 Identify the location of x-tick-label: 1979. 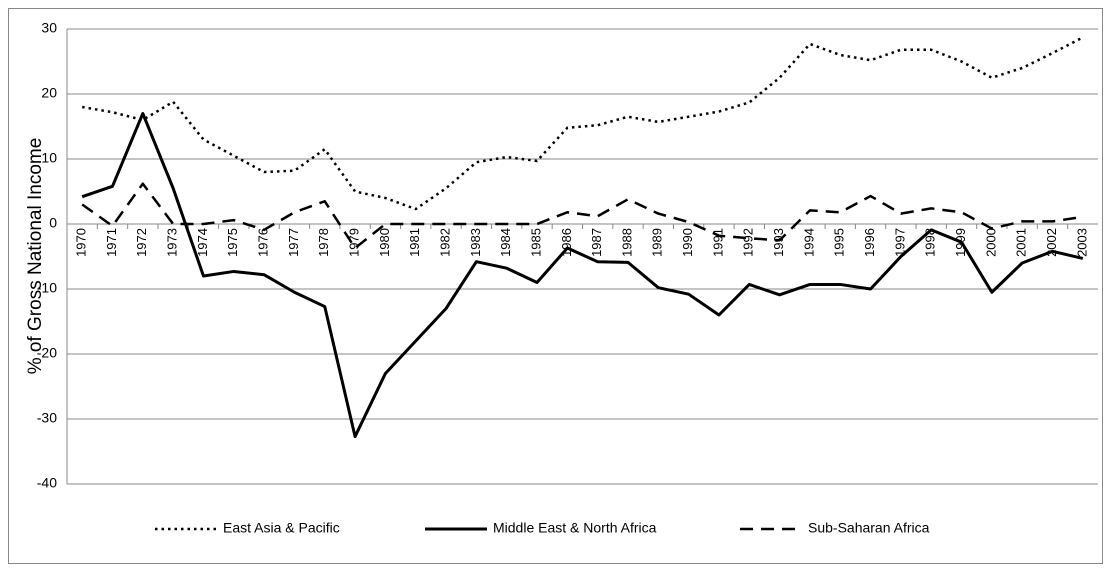
(354, 242).